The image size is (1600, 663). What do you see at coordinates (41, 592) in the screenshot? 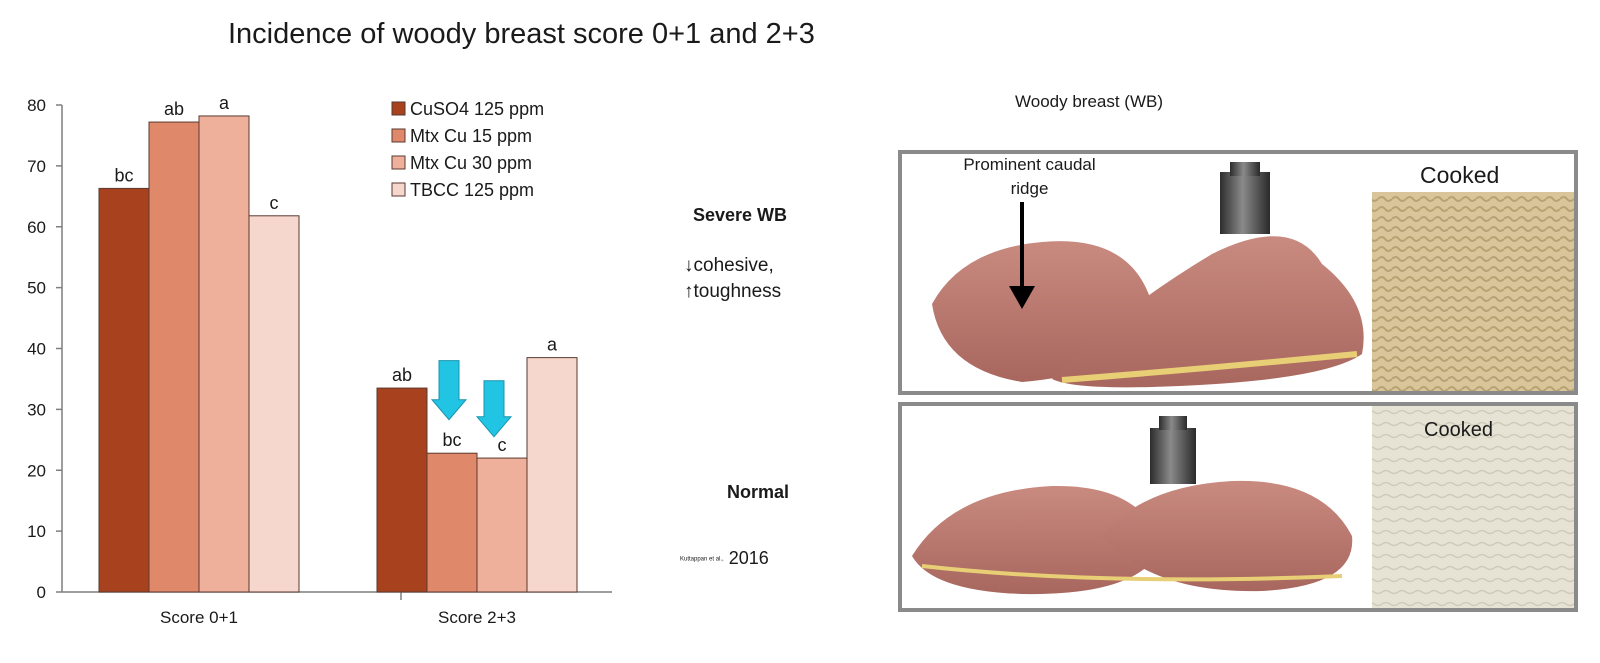
I see `y-tick-label: 0` at bounding box center [41, 592].